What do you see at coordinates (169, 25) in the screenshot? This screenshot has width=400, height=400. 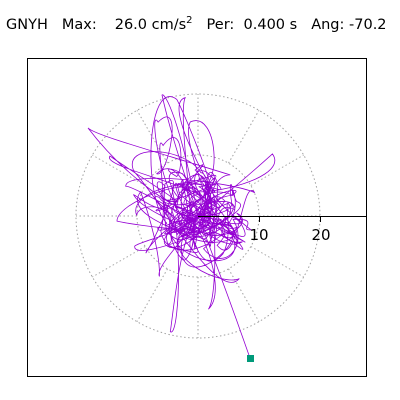 I see `max-unit: cm/s` at bounding box center [169, 25].